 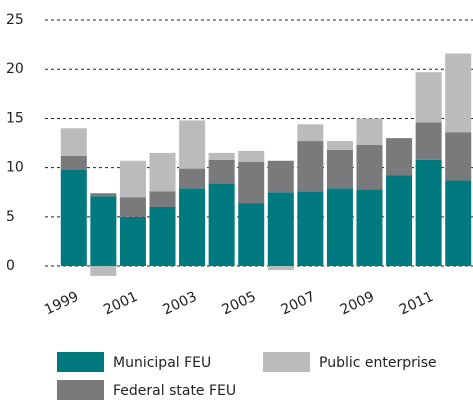 I want to click on y-tick-label: 20, so click(x=15, y=69).